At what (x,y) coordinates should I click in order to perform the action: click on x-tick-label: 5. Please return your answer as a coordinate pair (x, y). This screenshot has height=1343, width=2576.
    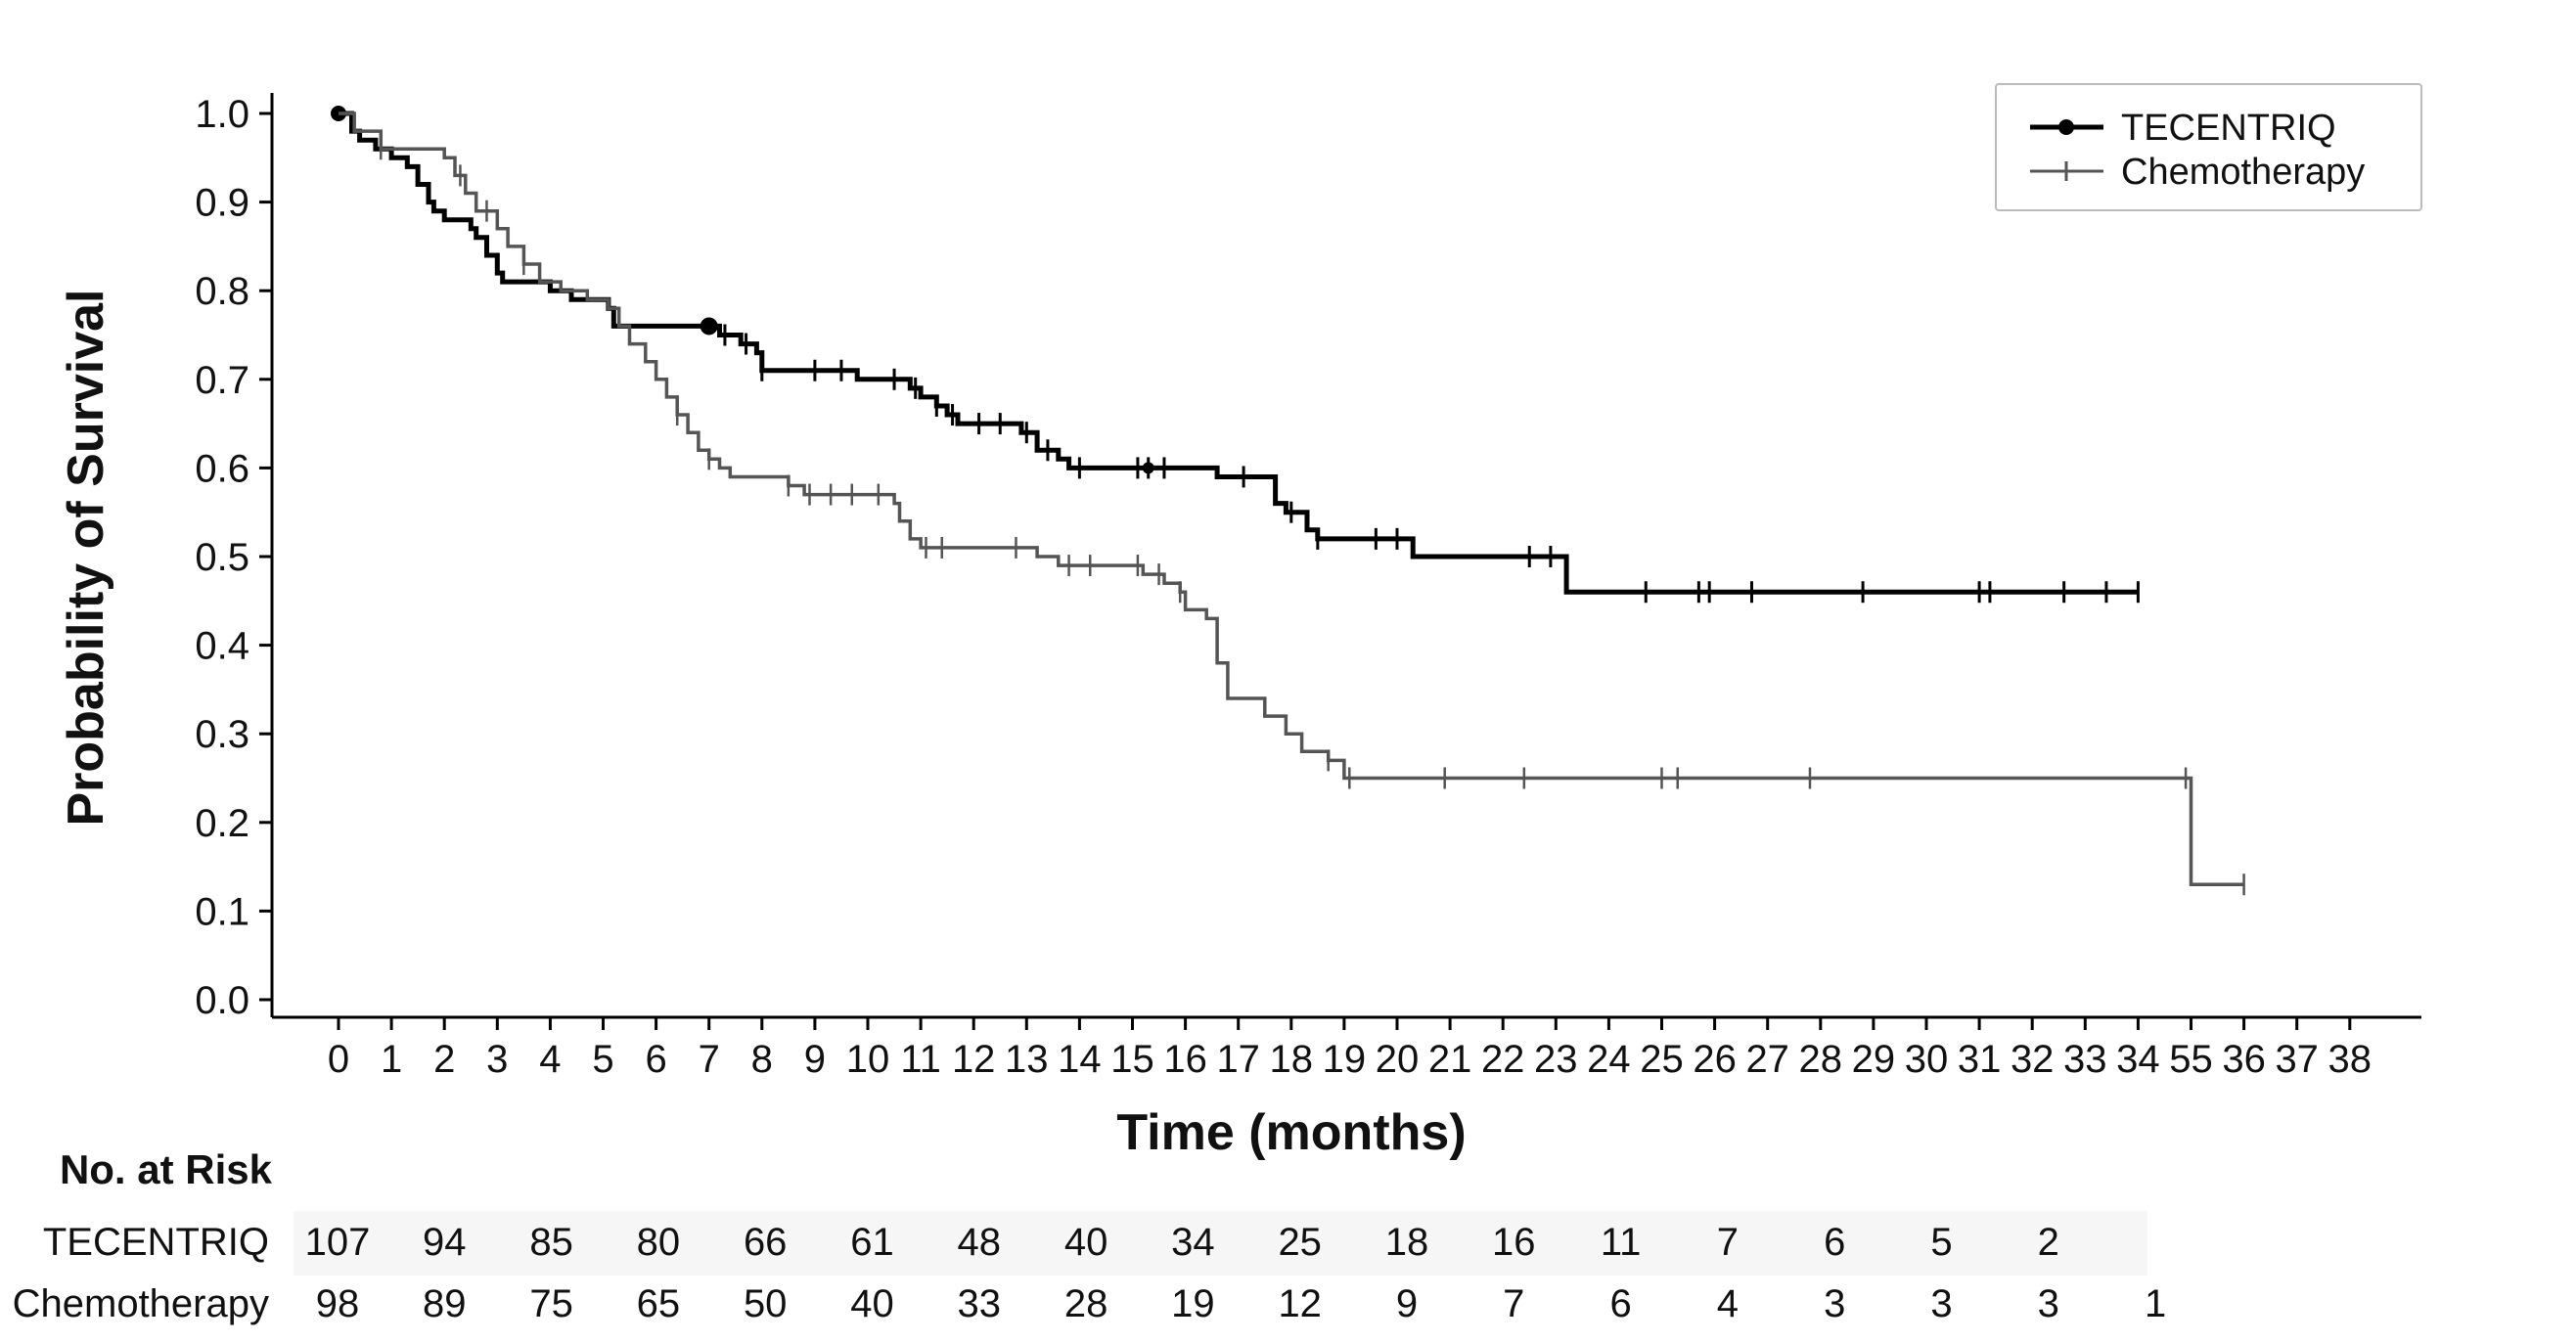
    Looking at the image, I should click on (602, 1059).